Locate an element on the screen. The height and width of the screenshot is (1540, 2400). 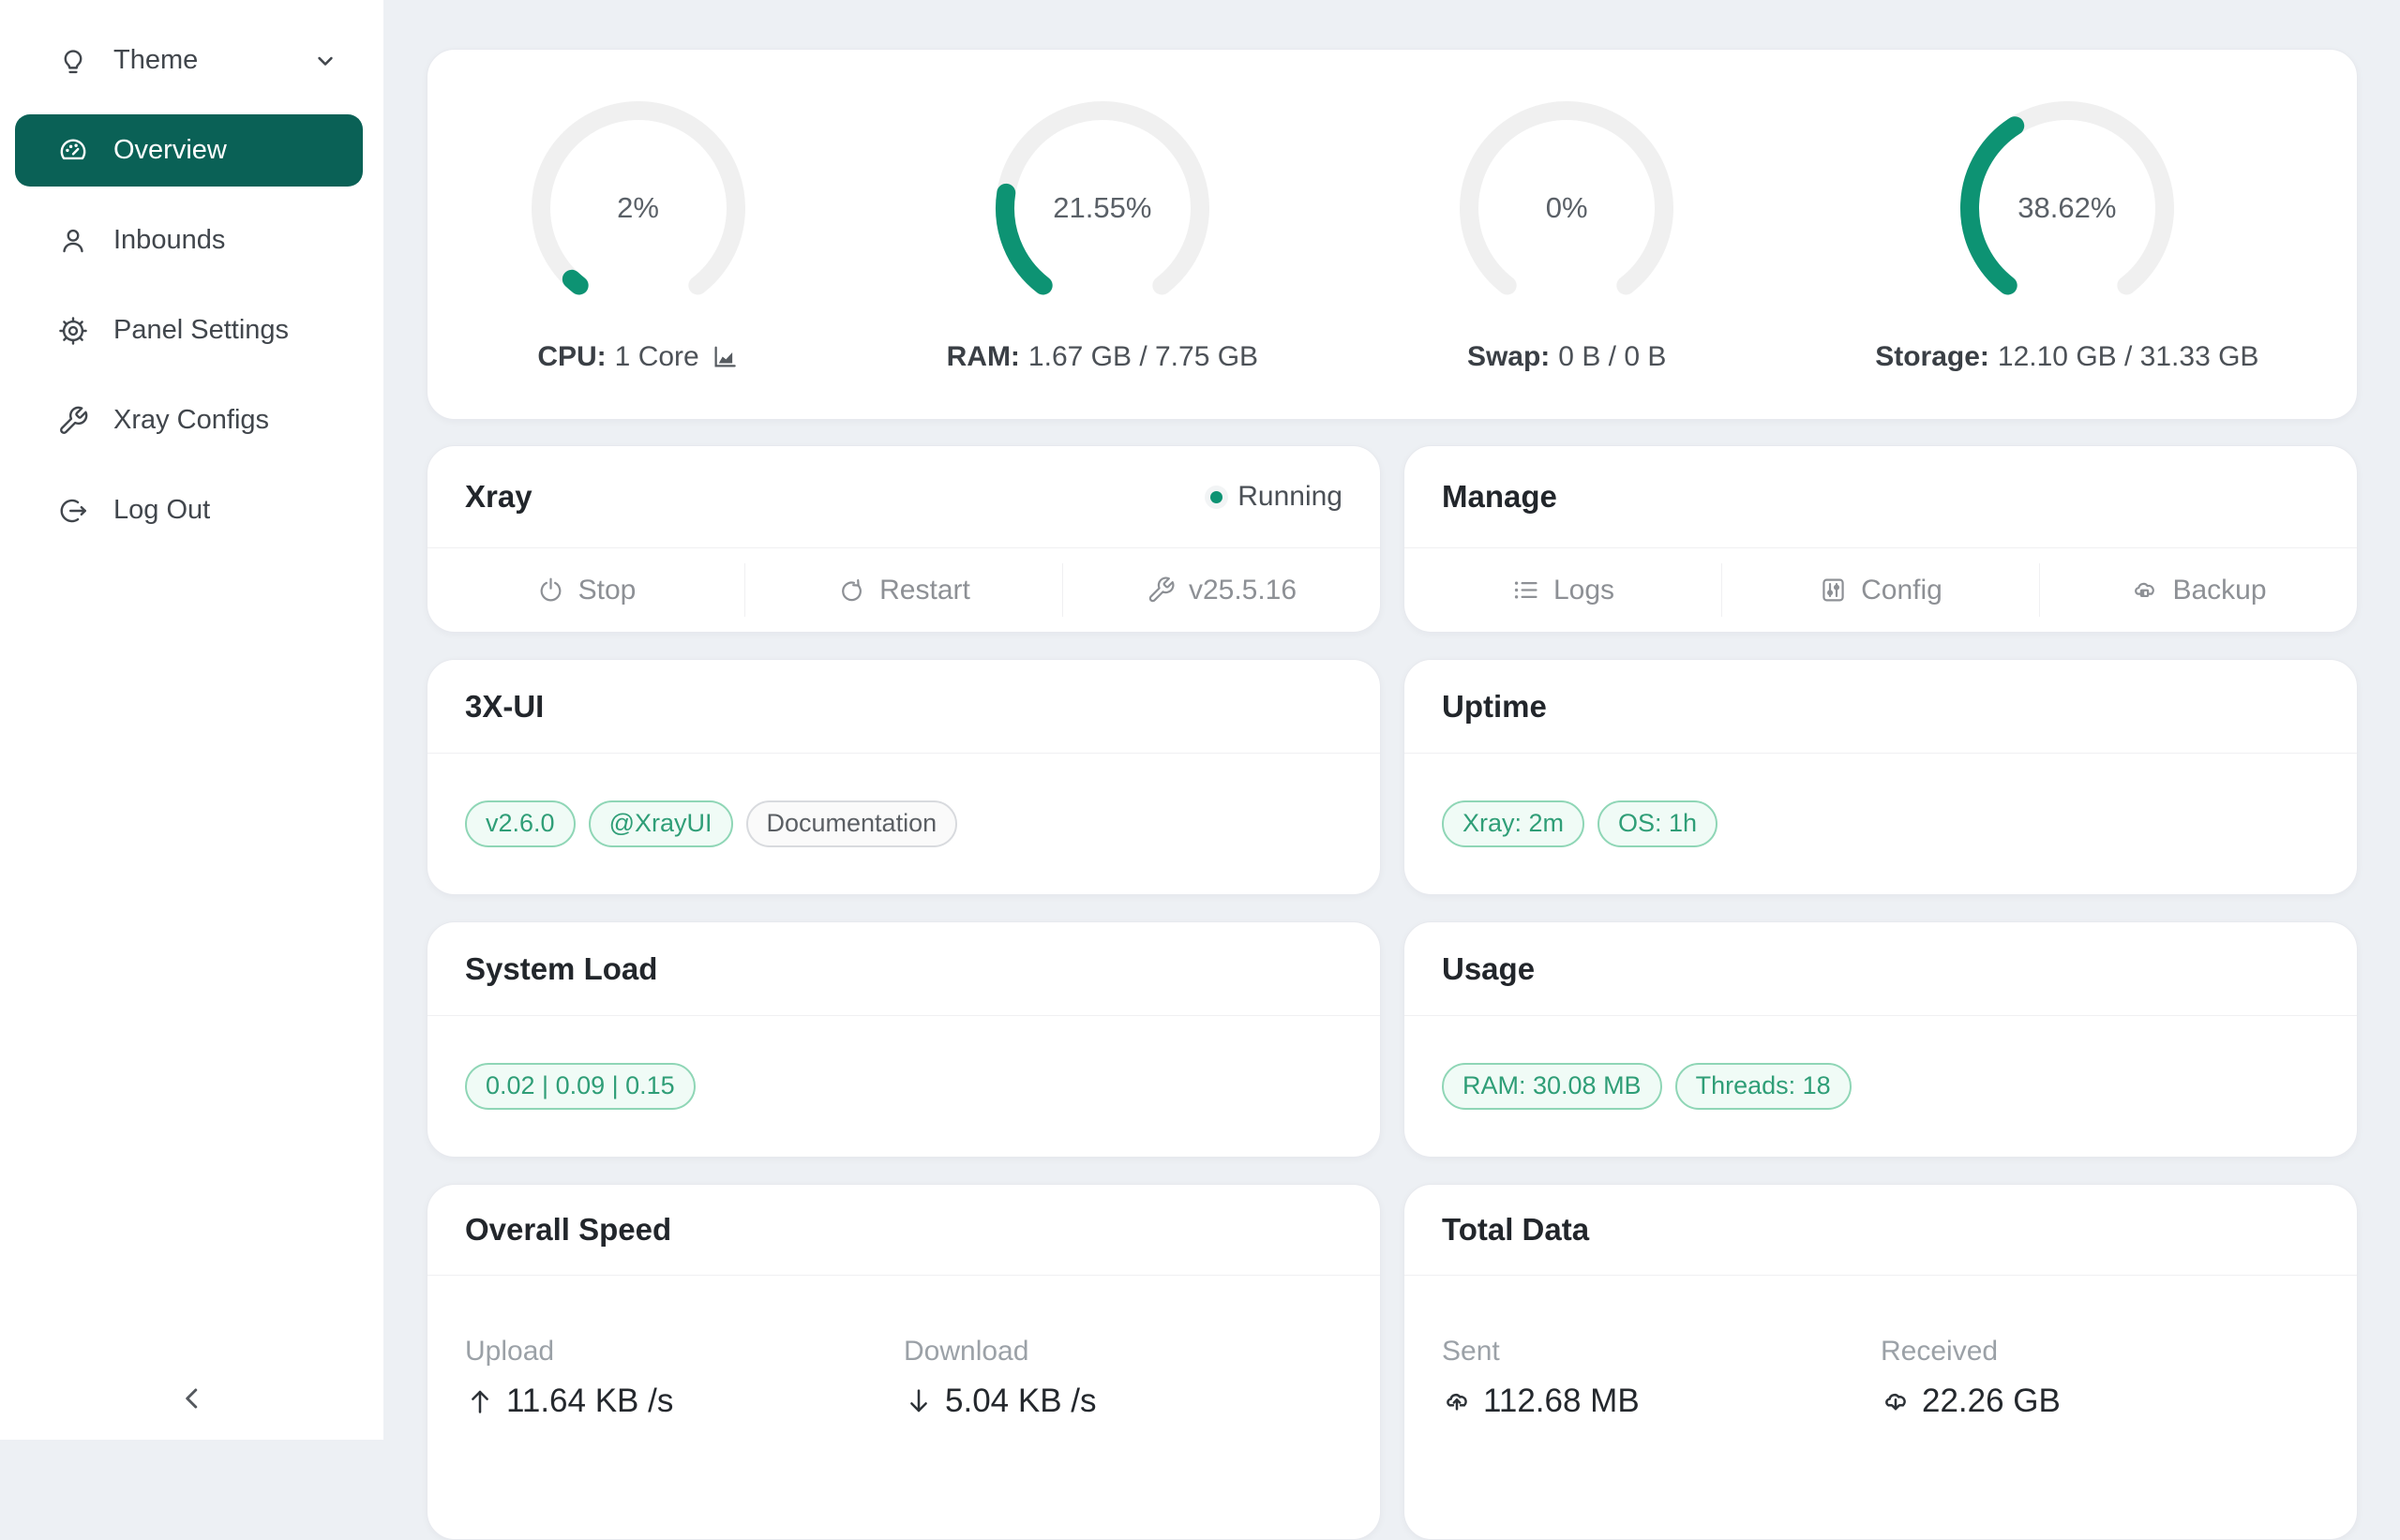
area-chart-icon is located at coordinates (725, 357).